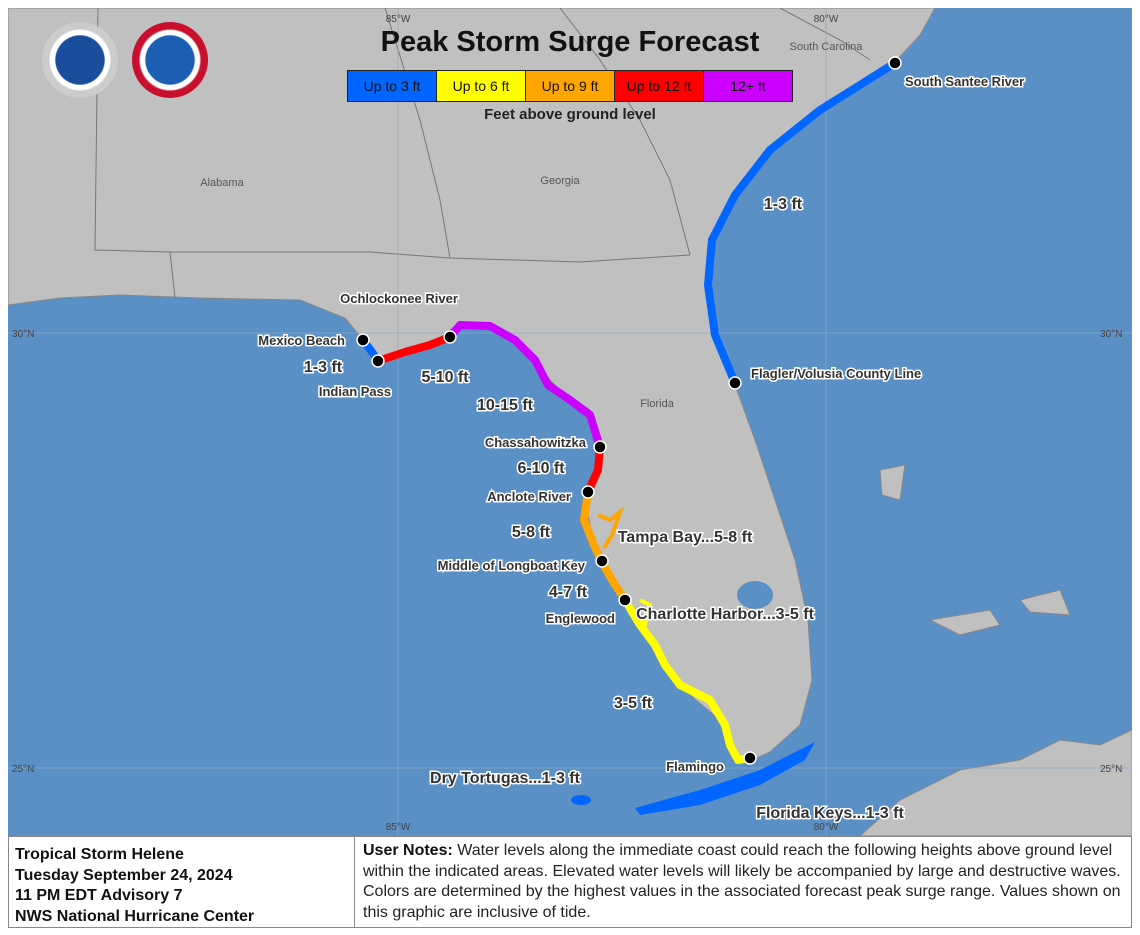 This screenshot has width=1140, height=935. Describe the element at coordinates (222, 183) in the screenshot. I see `state-label-alabama: Alabama` at that location.